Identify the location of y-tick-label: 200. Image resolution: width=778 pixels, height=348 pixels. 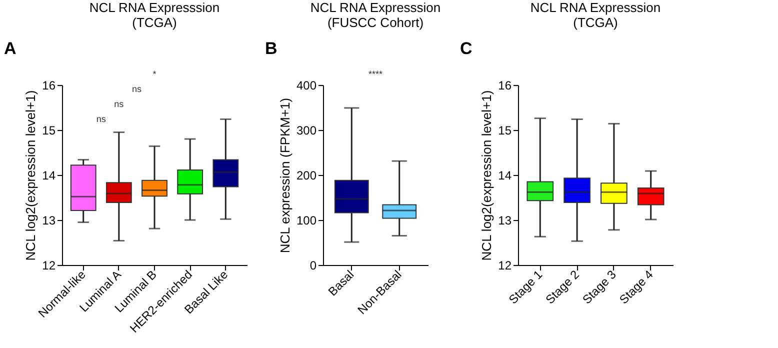
(306, 175).